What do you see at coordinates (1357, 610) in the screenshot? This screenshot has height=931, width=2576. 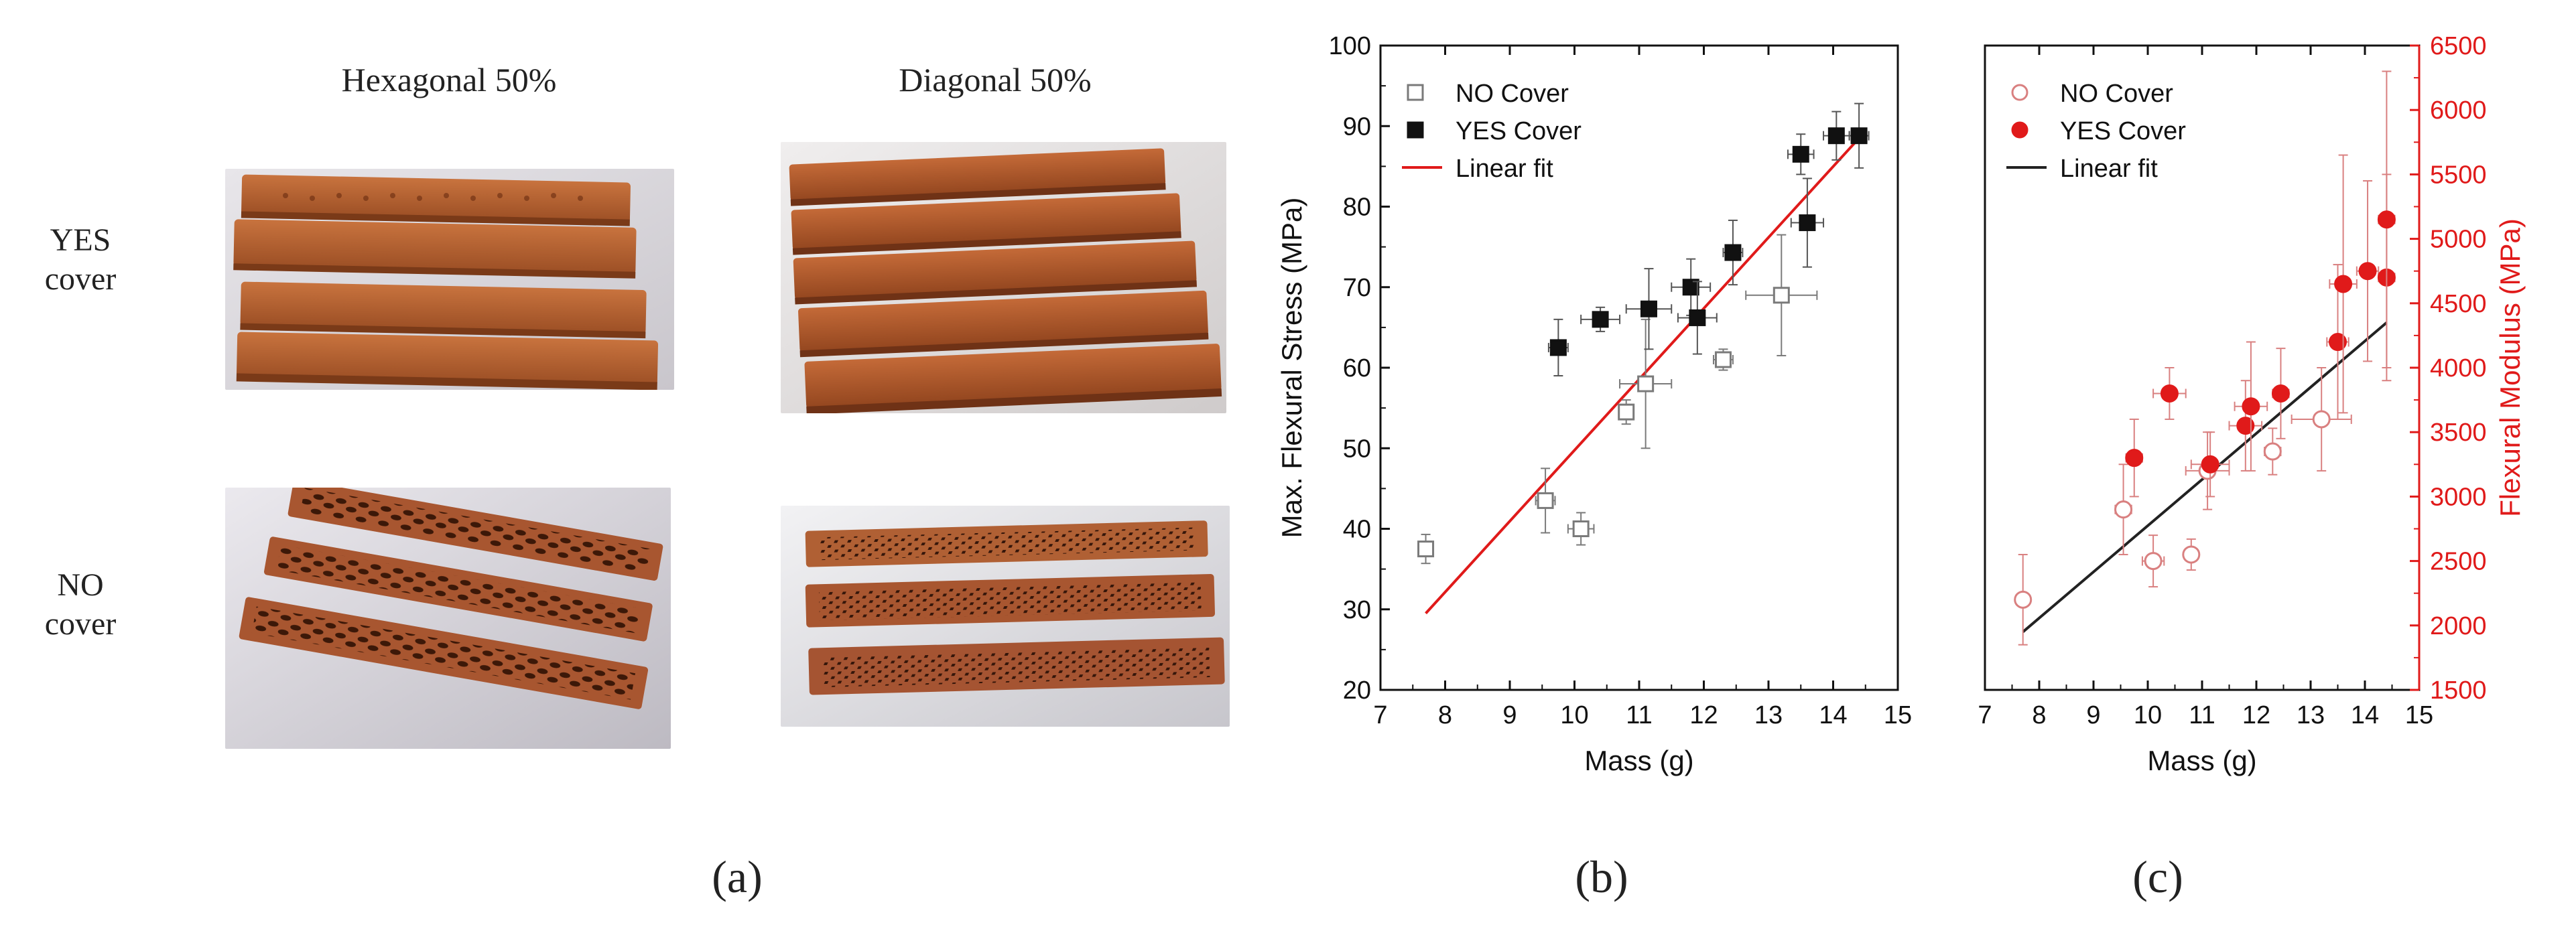 I see `y-tick-label: 30` at bounding box center [1357, 610].